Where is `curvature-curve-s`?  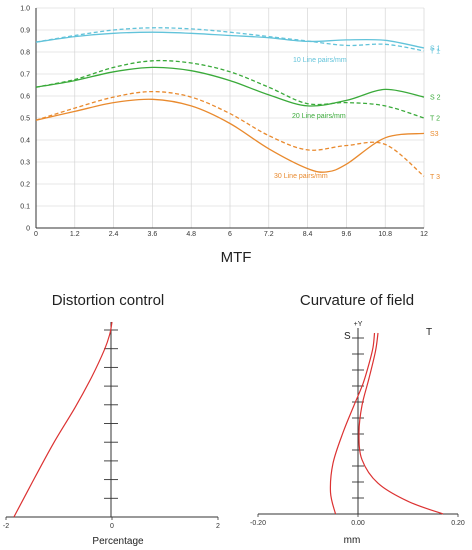
curvature-curve-s is located at coordinates (352, 423).